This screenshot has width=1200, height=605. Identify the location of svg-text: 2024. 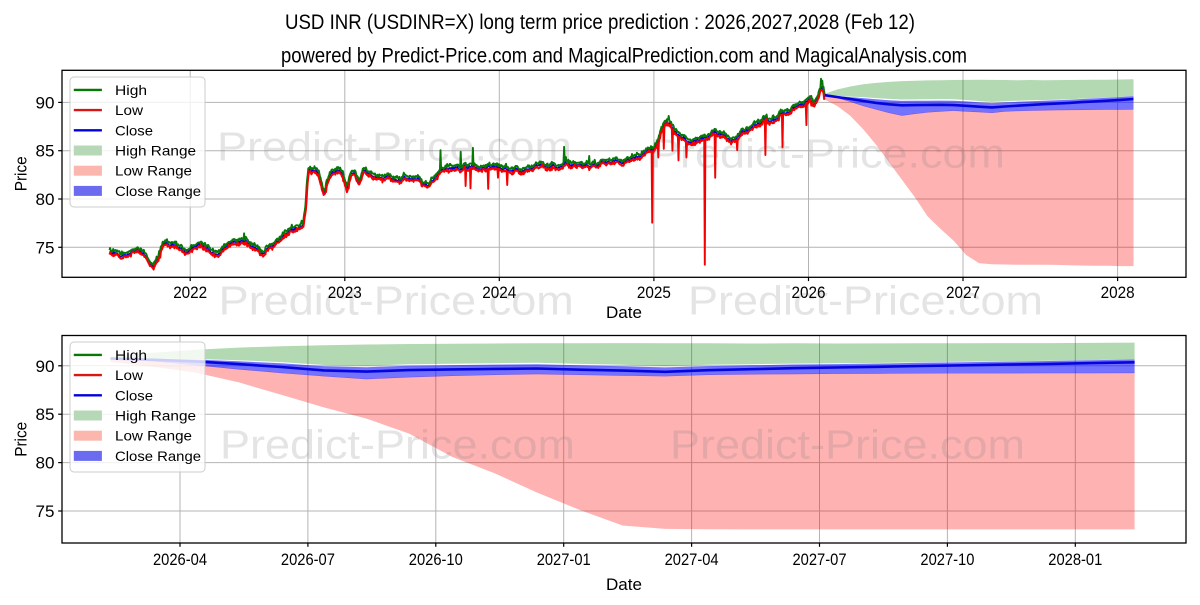
(499, 292).